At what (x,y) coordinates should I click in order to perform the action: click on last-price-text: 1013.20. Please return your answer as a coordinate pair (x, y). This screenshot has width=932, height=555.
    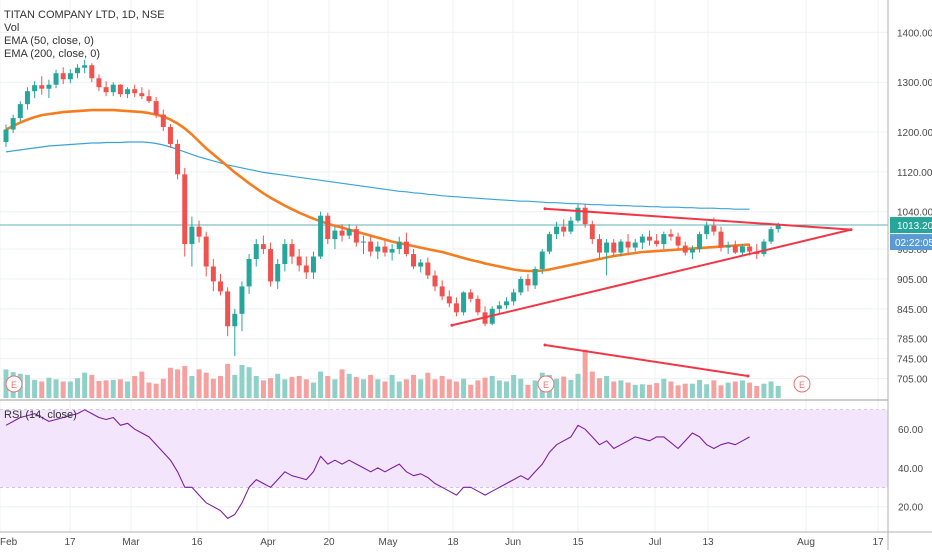
    Looking at the image, I should click on (914, 226).